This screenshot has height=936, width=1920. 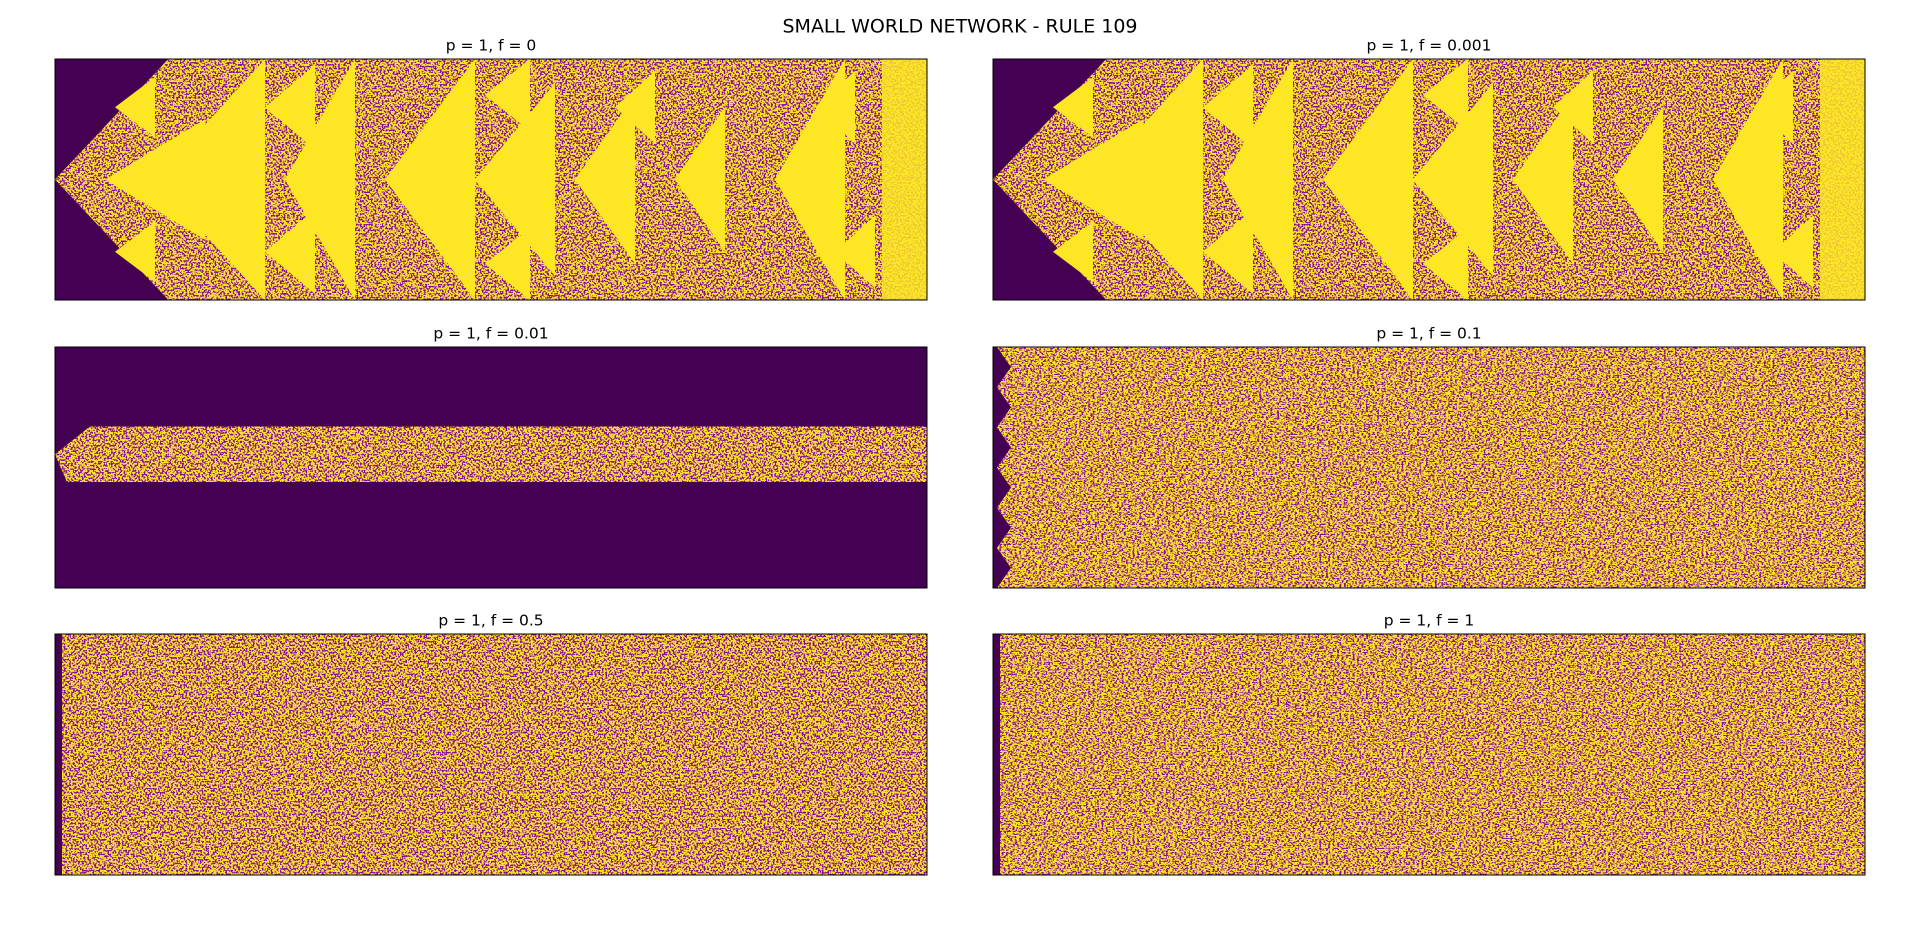 What do you see at coordinates (1428, 46) in the screenshot?
I see `panel-title: p = 1, f = 0.001` at bounding box center [1428, 46].